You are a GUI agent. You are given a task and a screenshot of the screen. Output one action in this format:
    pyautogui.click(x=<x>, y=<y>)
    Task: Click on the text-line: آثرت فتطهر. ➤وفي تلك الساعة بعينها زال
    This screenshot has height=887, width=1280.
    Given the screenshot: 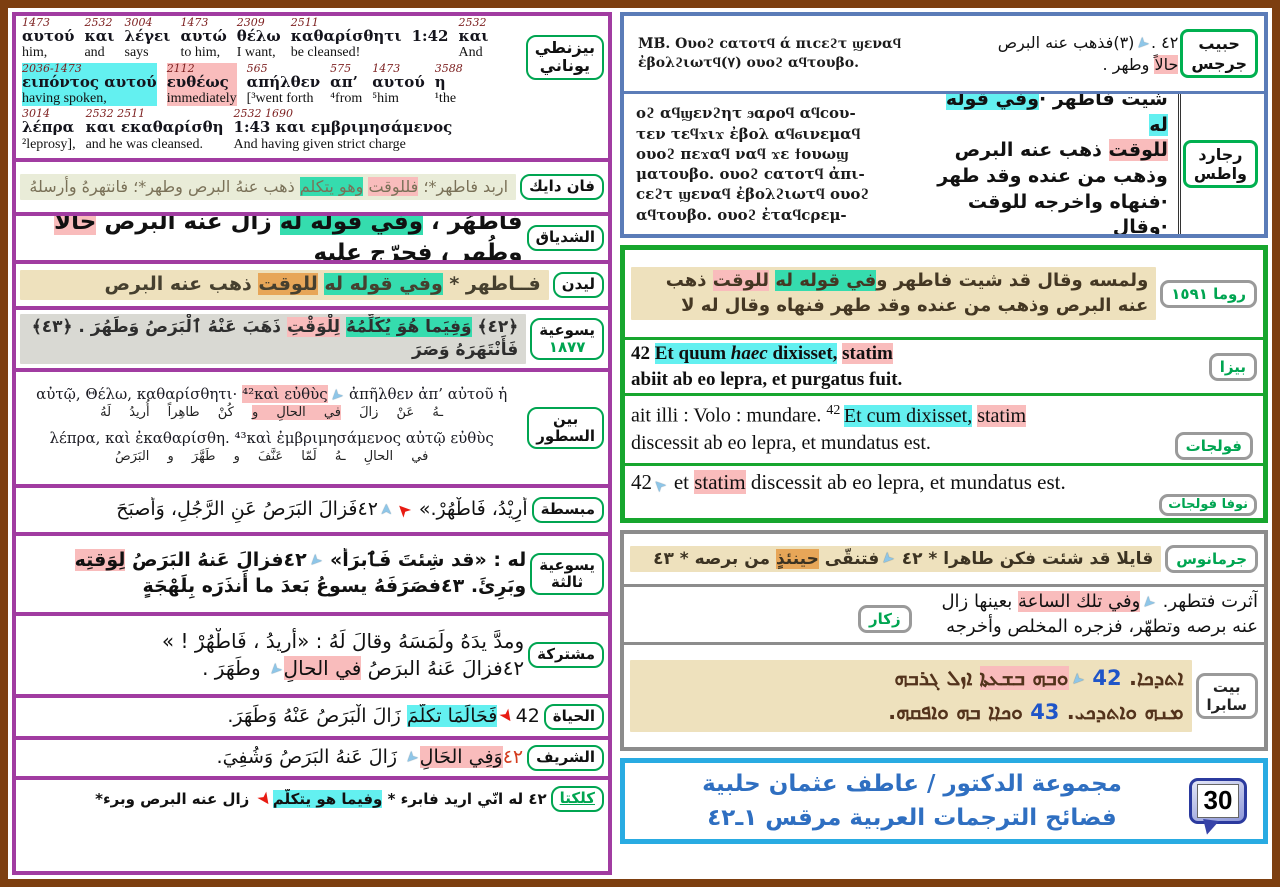 What is the action you would take?
    pyautogui.click(x=944, y=602)
    